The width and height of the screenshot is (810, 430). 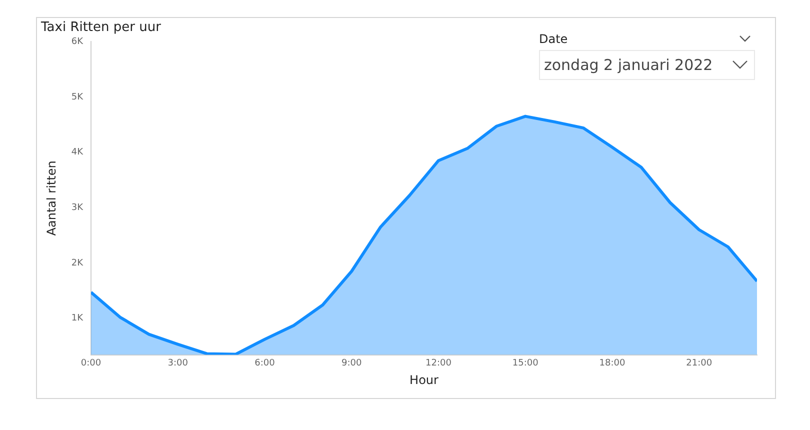 What do you see at coordinates (699, 363) in the screenshot?
I see `x-tick-label: 21:00` at bounding box center [699, 363].